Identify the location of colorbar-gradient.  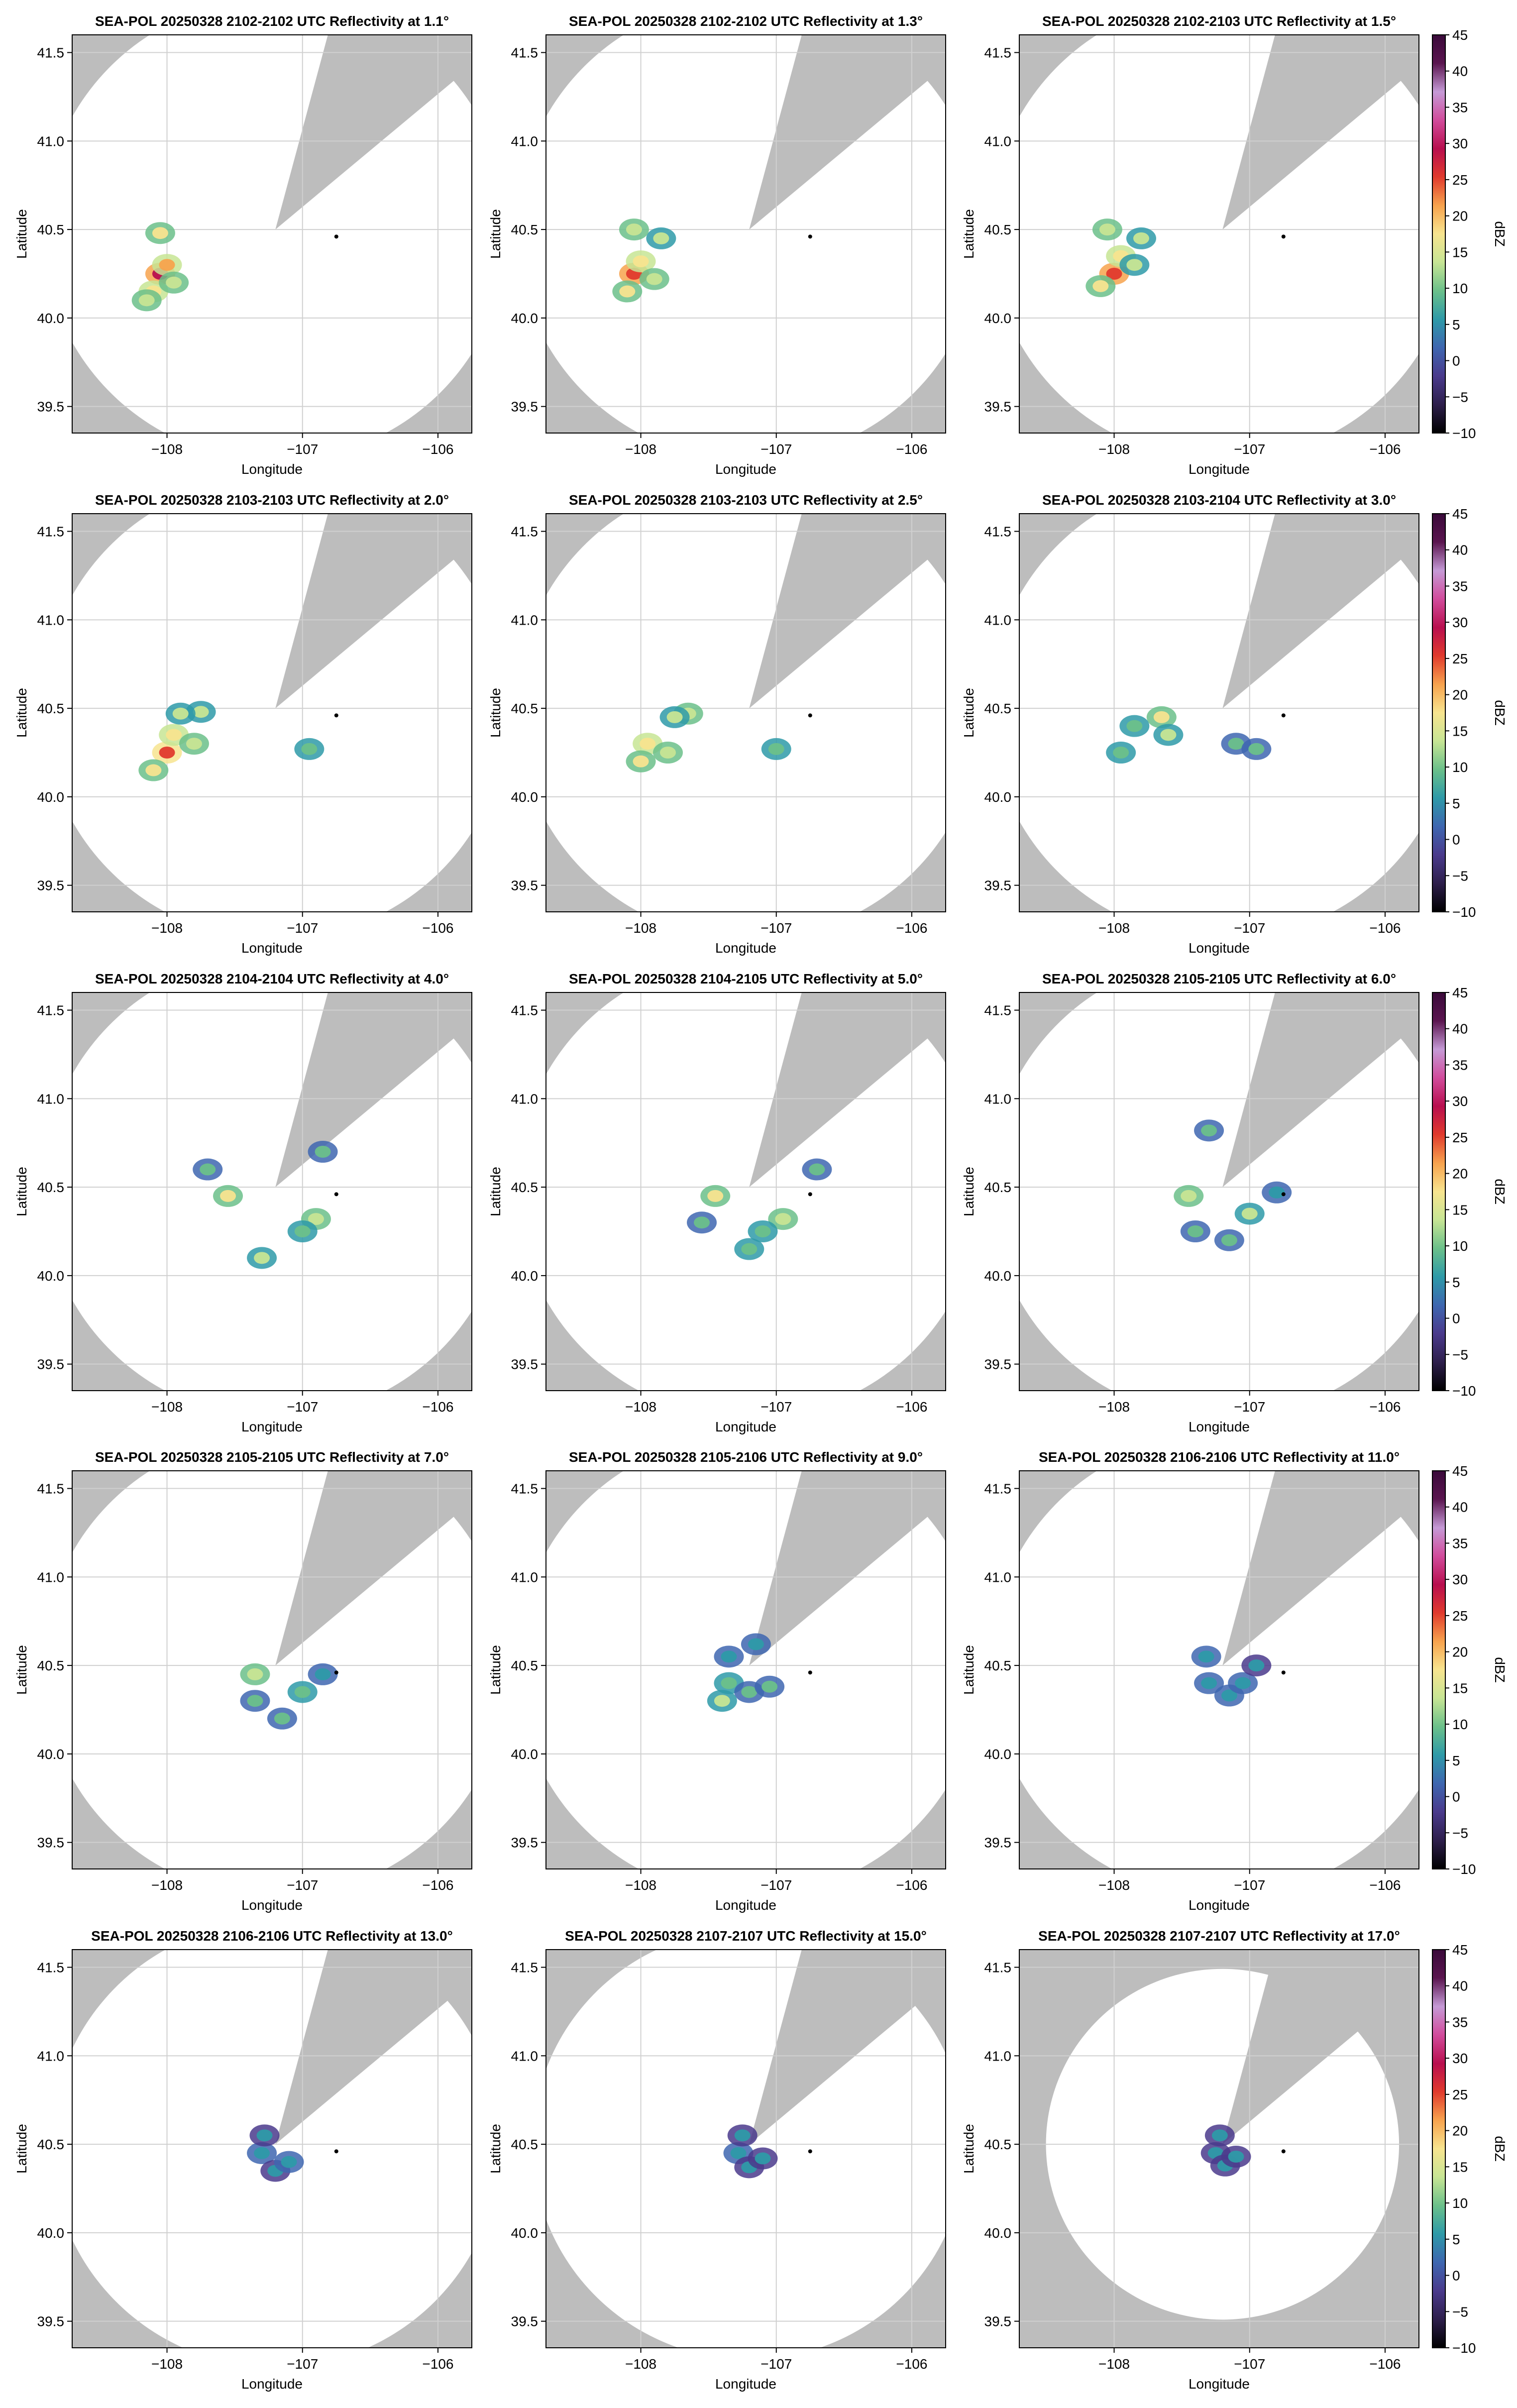
(1439, 1669).